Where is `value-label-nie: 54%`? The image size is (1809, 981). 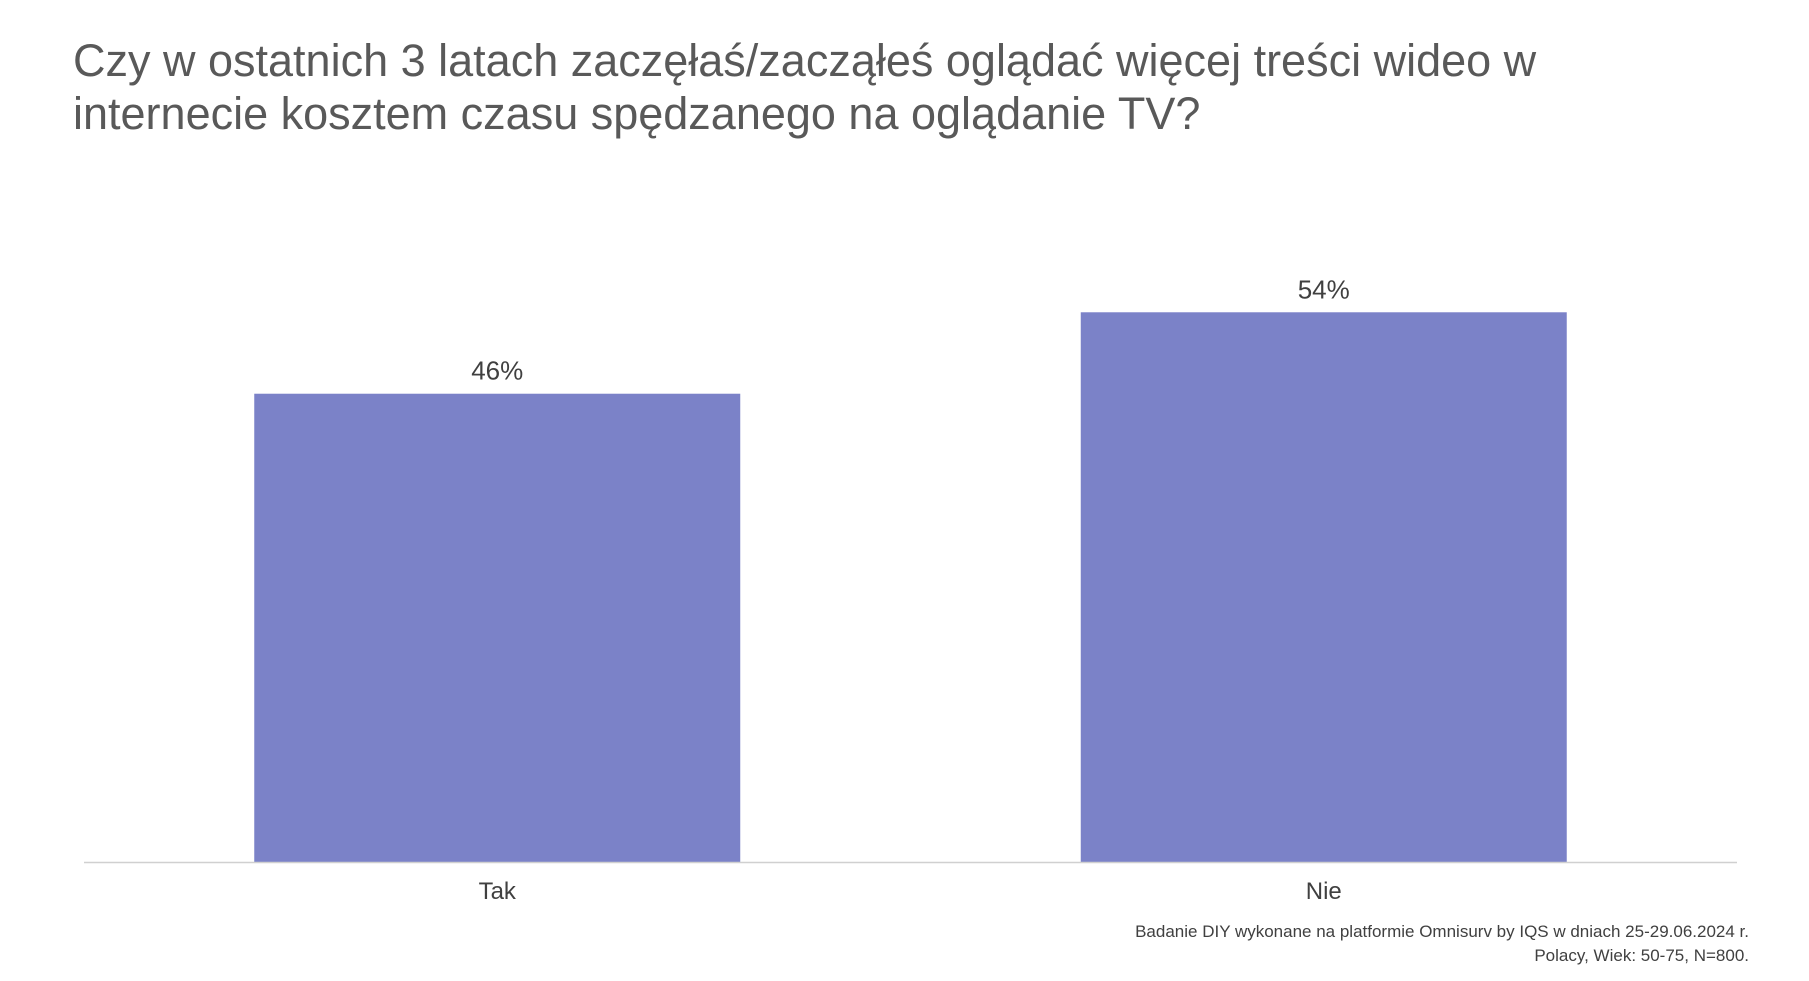
value-label-nie: 54% is located at coordinates (1324, 289).